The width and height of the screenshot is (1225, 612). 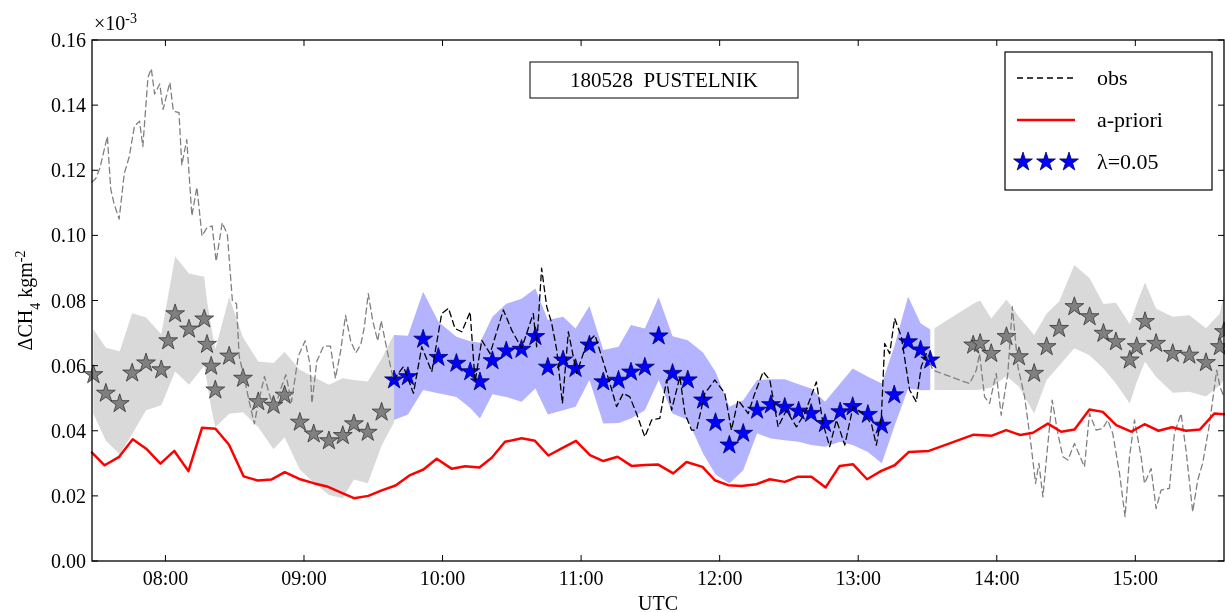 What do you see at coordinates (1130, 119) in the screenshot?
I see `legend-label: a-priori` at bounding box center [1130, 119].